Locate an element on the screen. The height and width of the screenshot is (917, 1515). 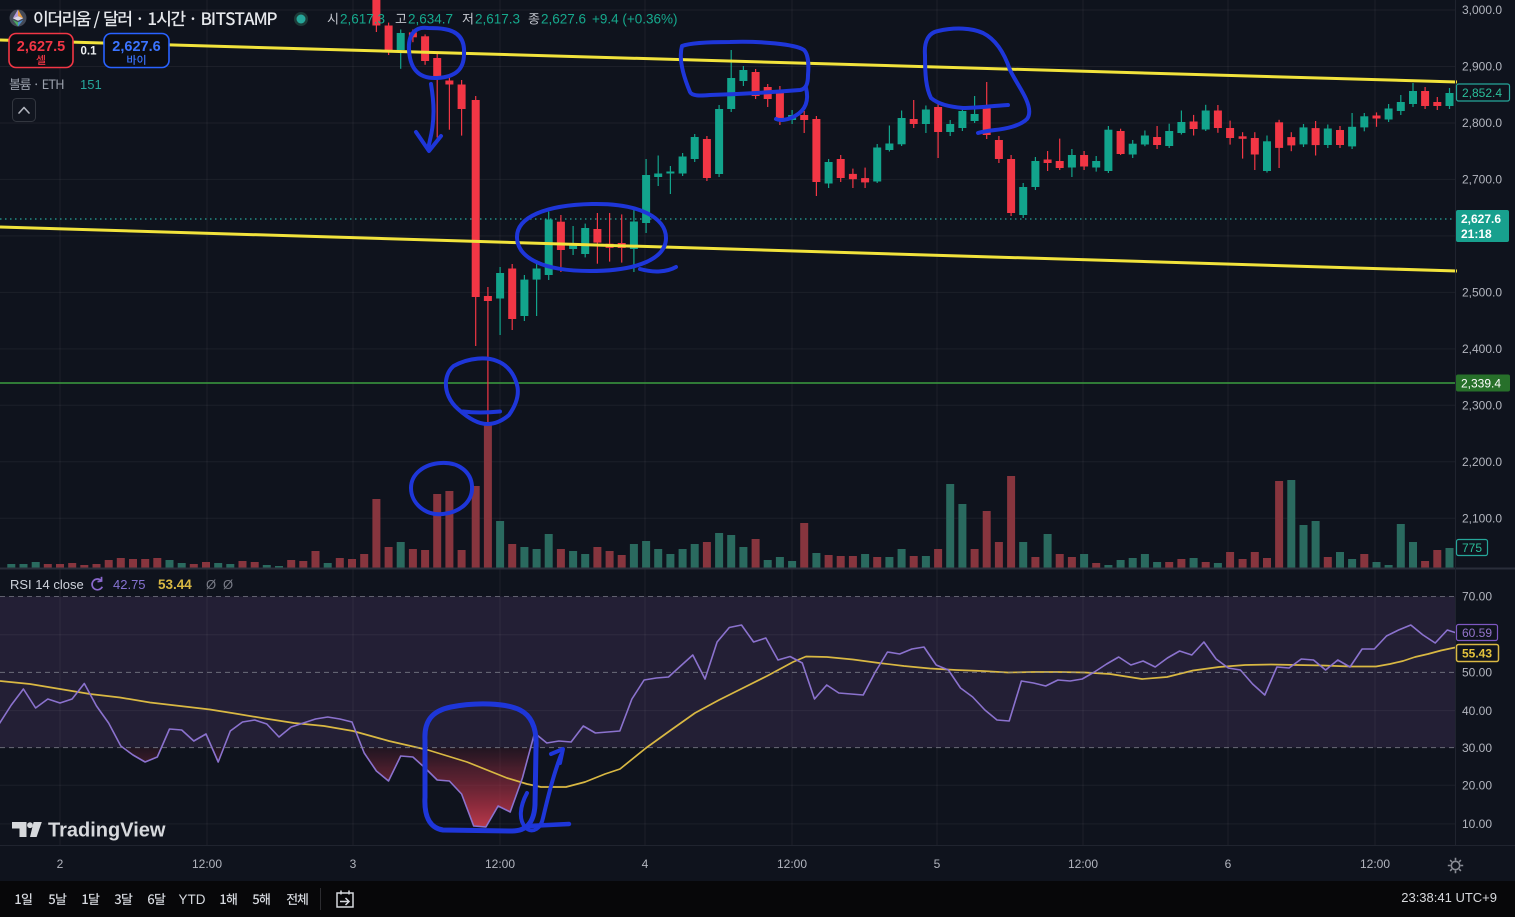
svg-text: +9.4 (+0.36%) is located at coordinates (635, 19).